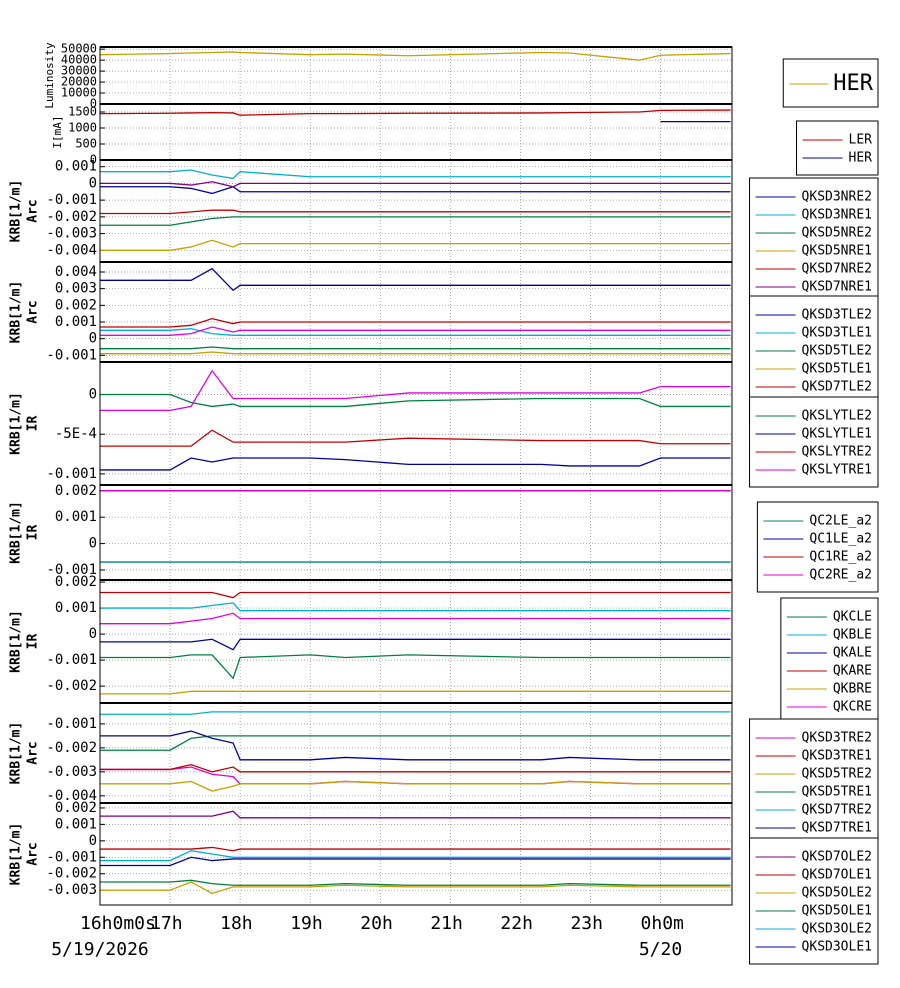  Describe the element at coordinates (586, 923) in the screenshot. I see `x-tick-label: 23h` at that location.